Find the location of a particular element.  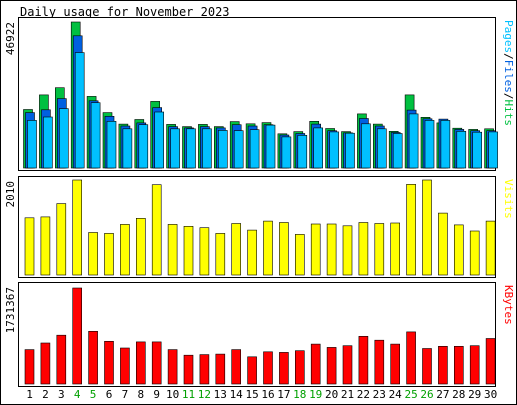

x-tick-label-day-20: 20 is located at coordinates (331, 394).